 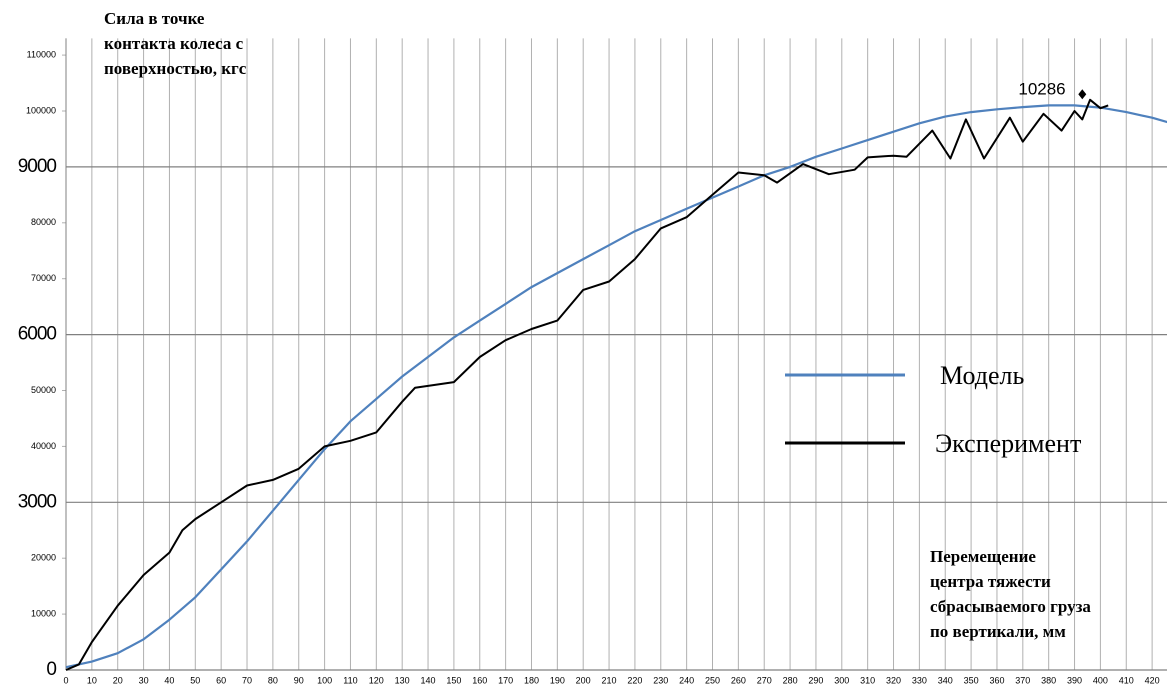 What do you see at coordinates (453, 680) in the screenshot?
I see `x-tick-label: 150` at bounding box center [453, 680].